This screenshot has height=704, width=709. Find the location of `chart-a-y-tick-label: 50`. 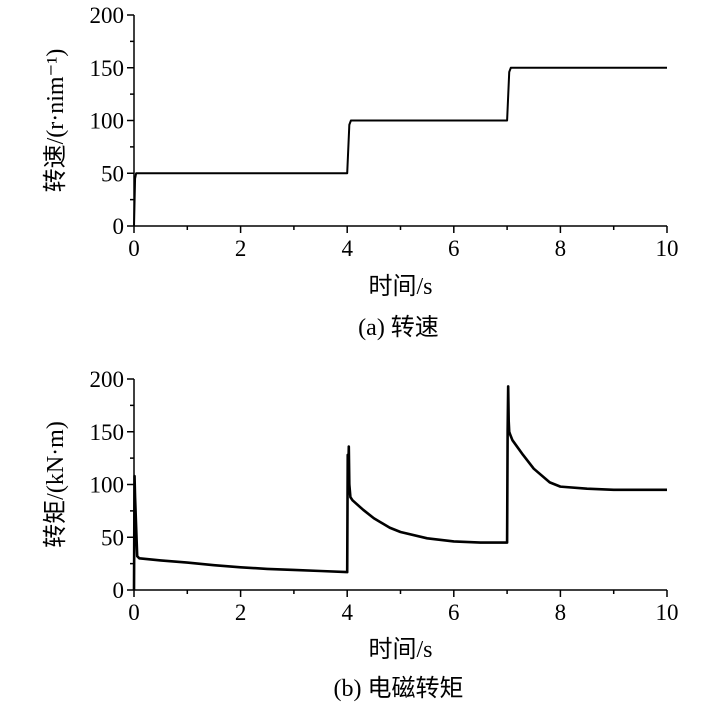

chart-a-y-tick-label: 50 is located at coordinates (112, 173).